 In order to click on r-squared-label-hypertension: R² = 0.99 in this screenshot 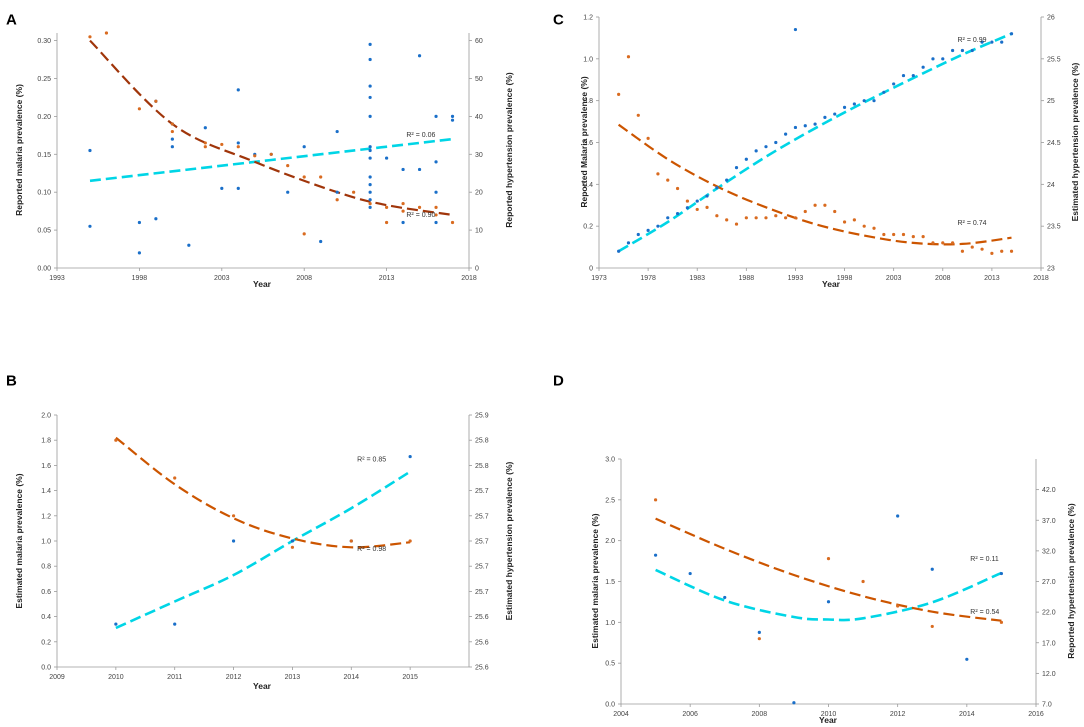, I will do `click(972, 40)`.